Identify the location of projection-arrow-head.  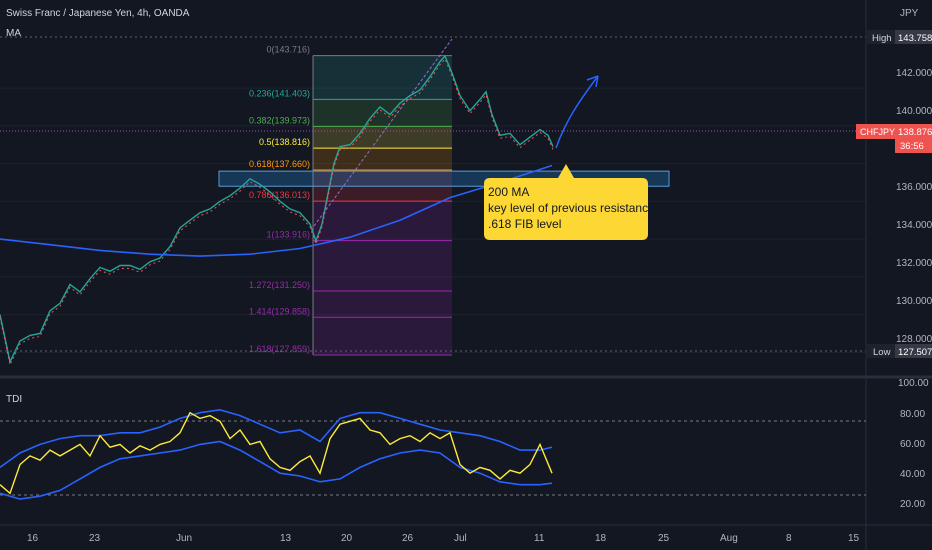
(592, 81).